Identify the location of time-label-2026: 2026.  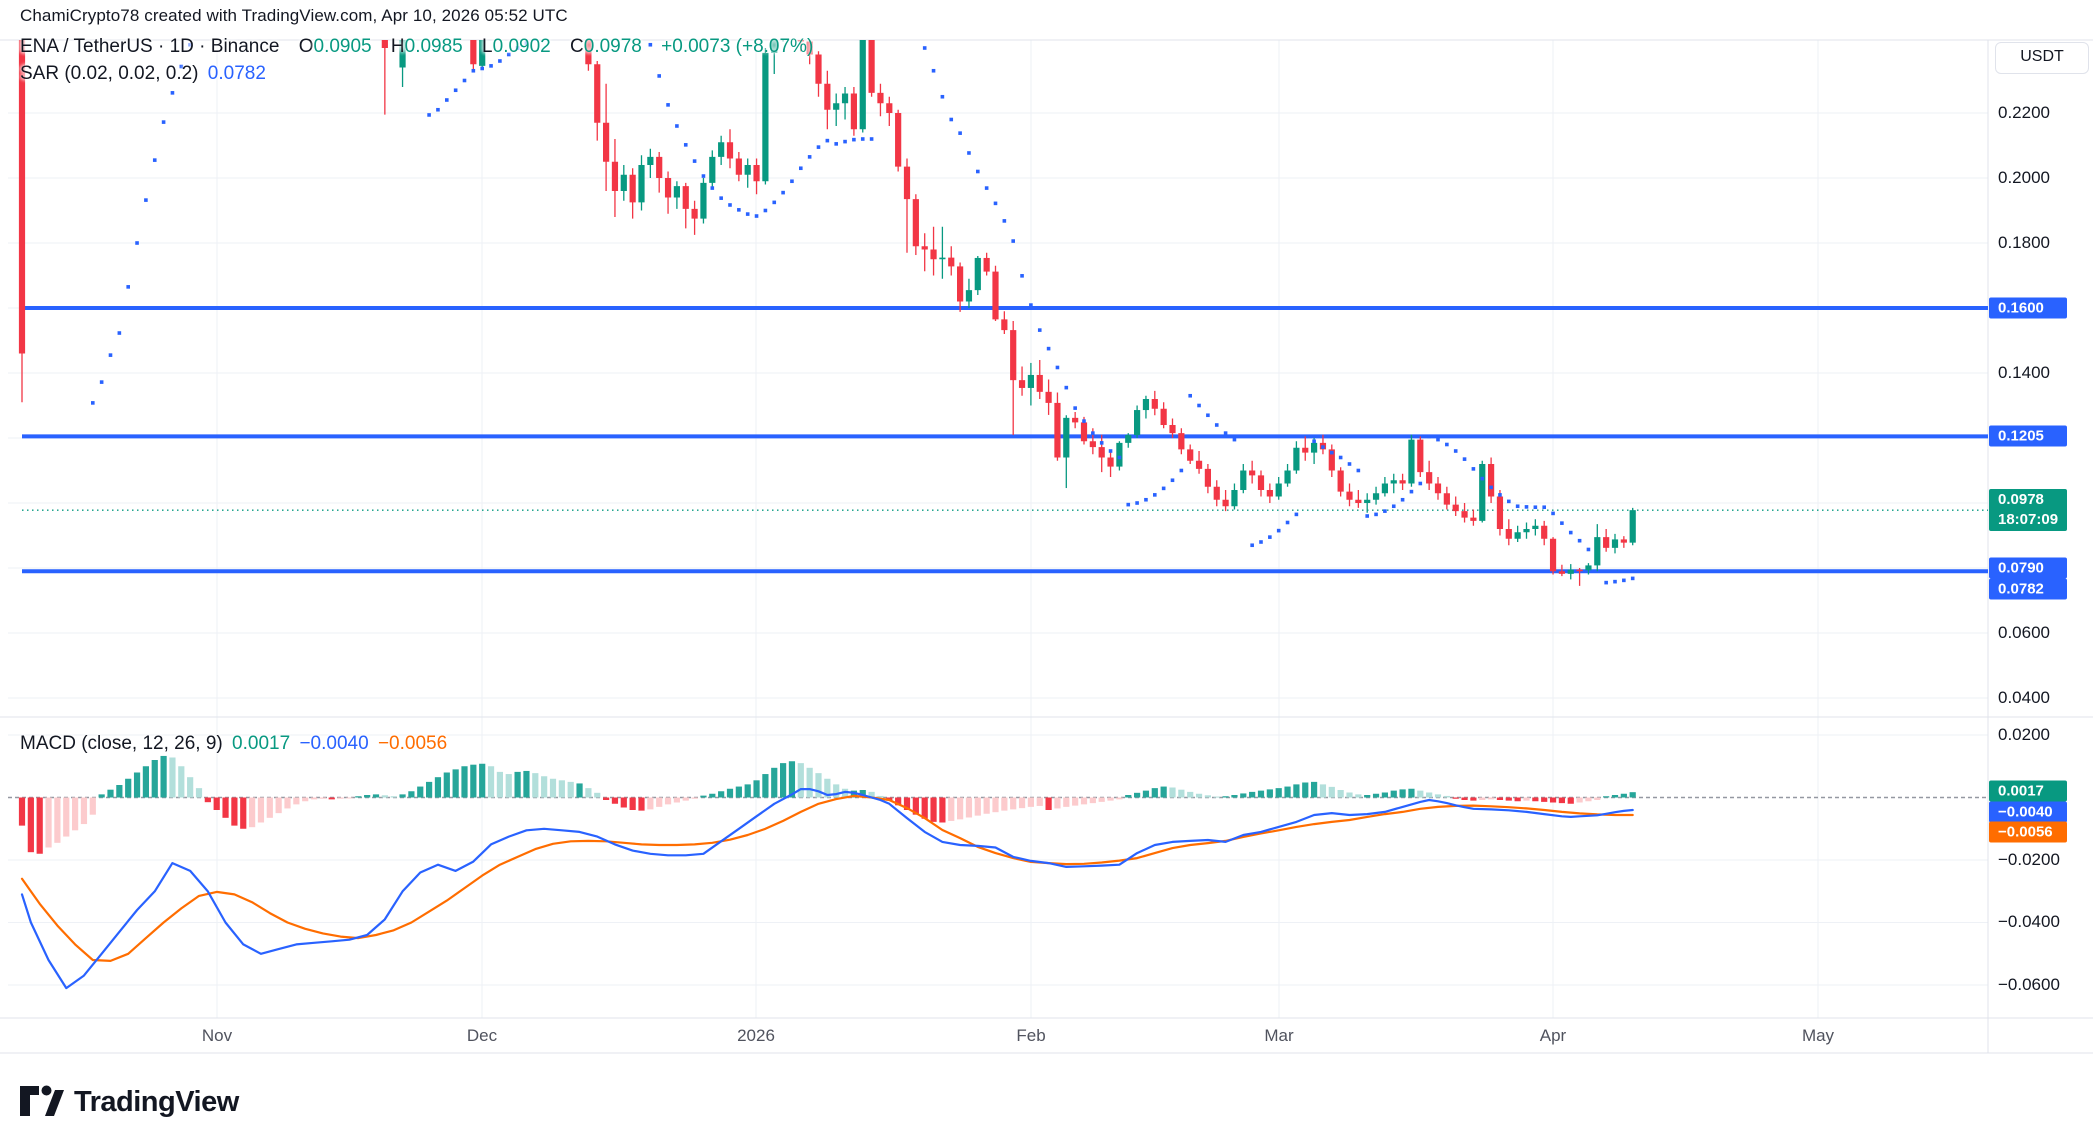
(756, 1035).